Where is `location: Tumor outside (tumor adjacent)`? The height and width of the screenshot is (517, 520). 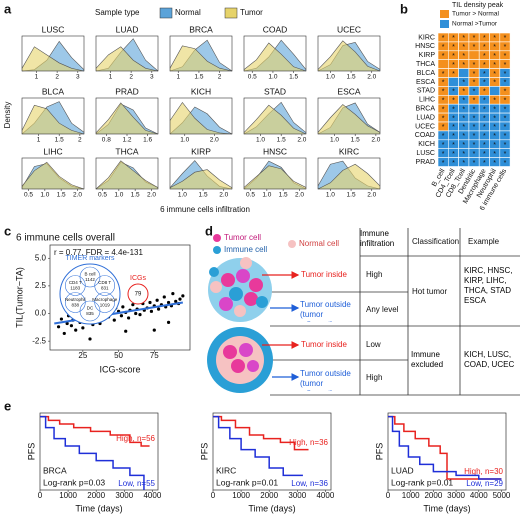
location: Tumor outside (tumor adjacent) is located at coordinates (325, 380).